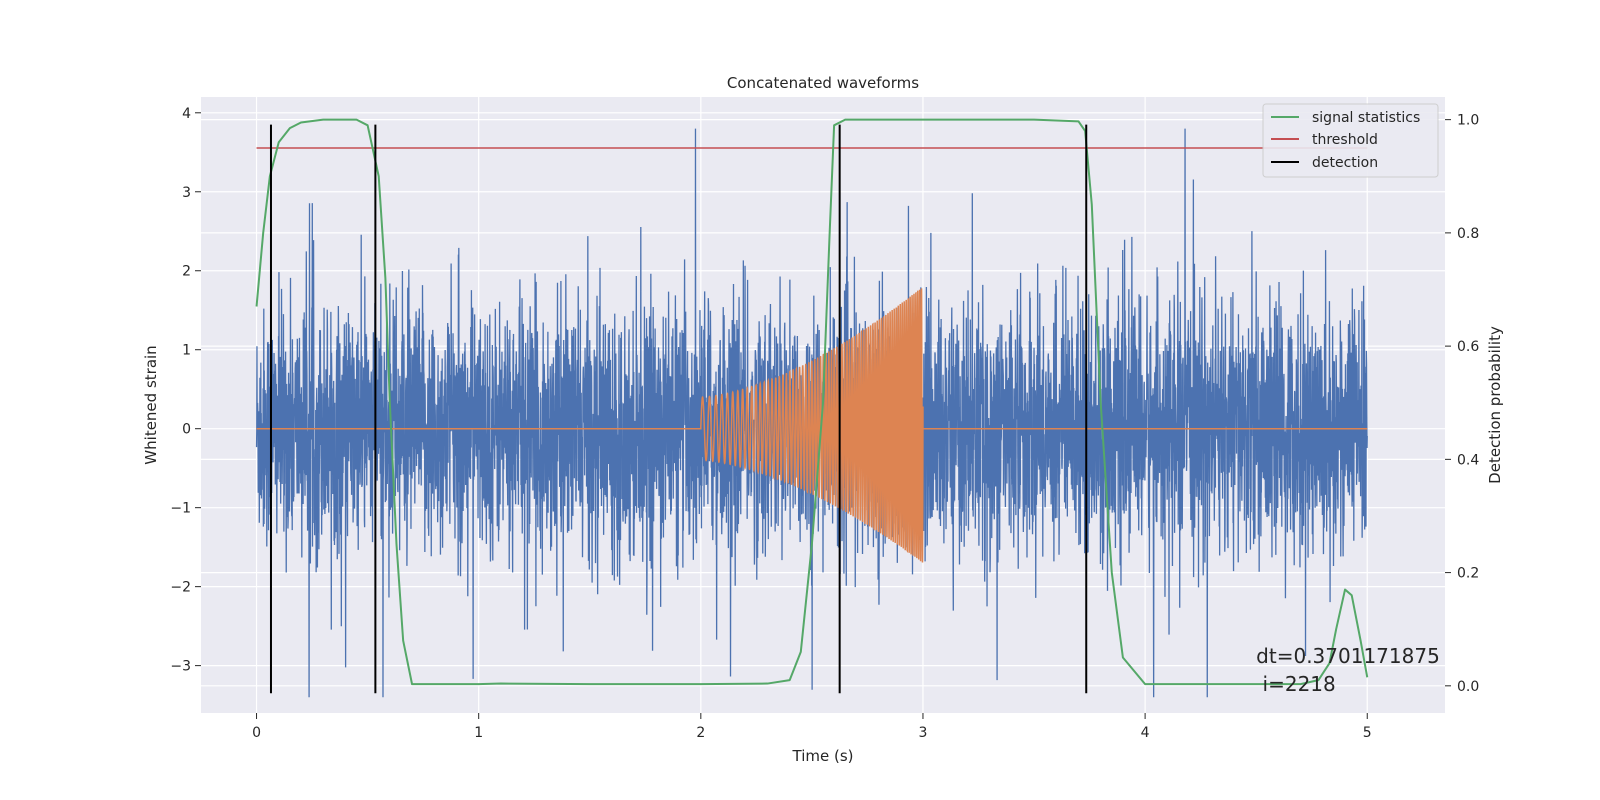 The image size is (1600, 800). What do you see at coordinates (823, 756) in the screenshot?
I see `x-axis-label: Time (s)` at bounding box center [823, 756].